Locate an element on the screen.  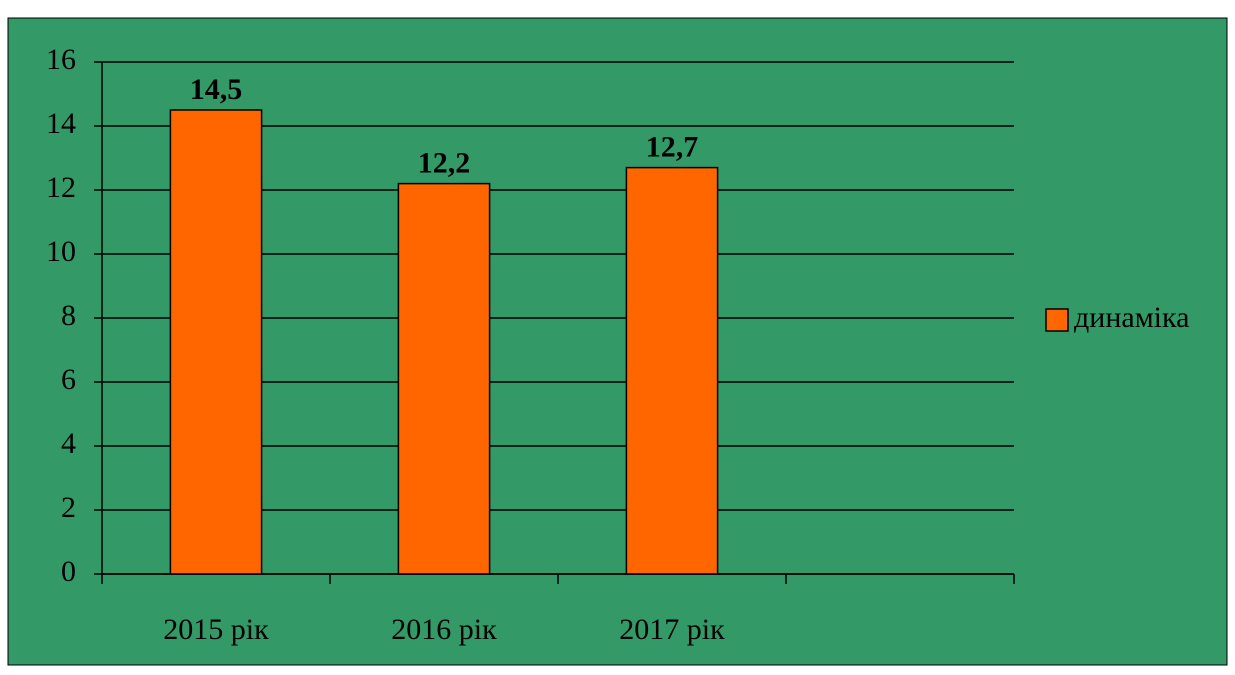
y-tick-label: 10 is located at coordinates (61, 251).